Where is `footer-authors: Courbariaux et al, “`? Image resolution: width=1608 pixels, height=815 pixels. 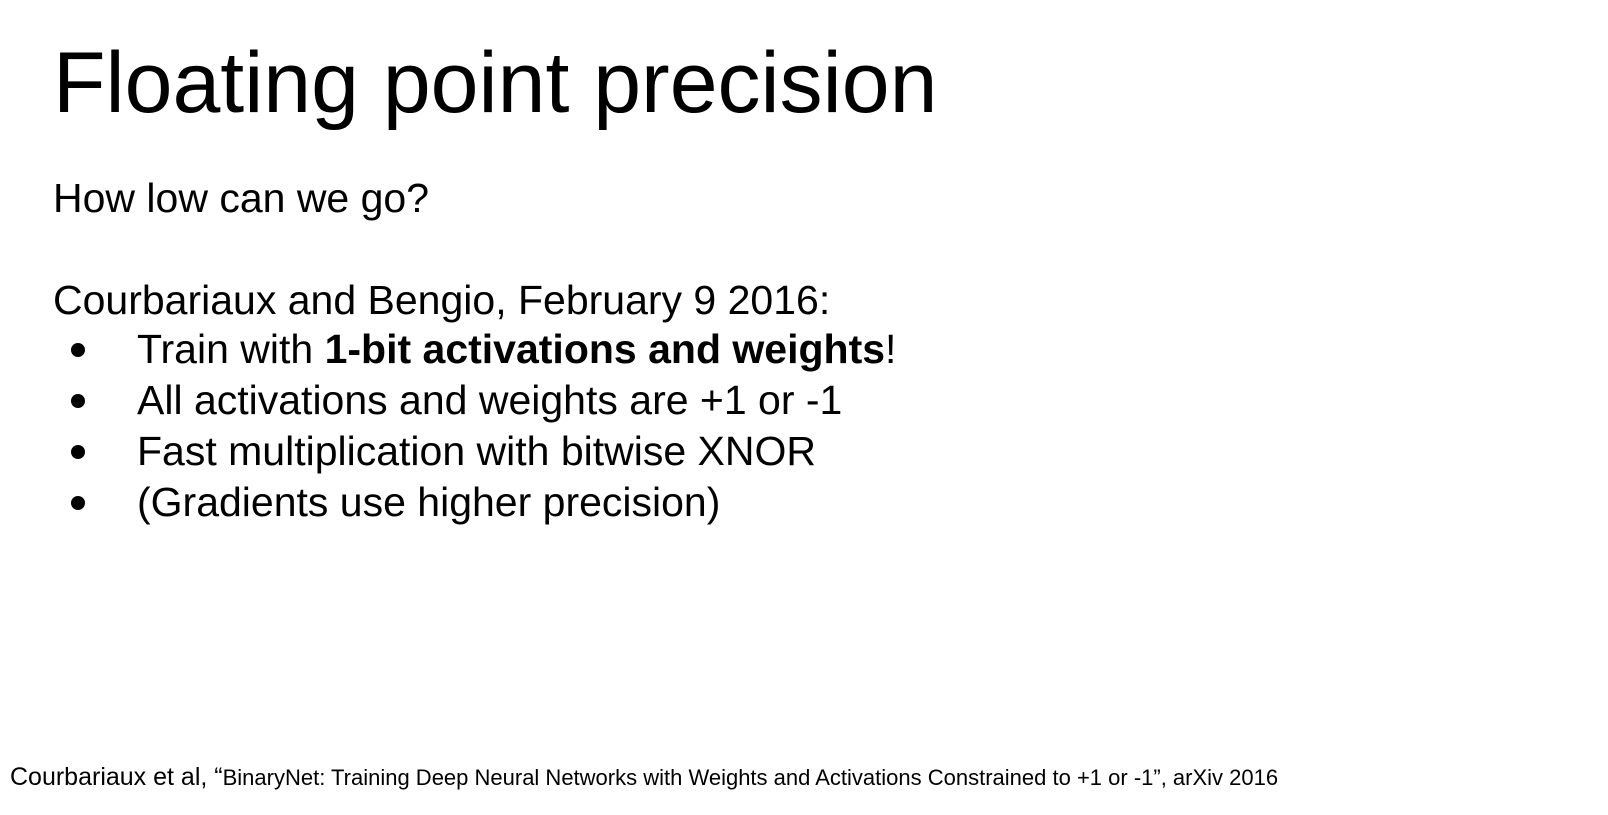
footer-authors: Courbariaux et al, “ is located at coordinates (116, 777).